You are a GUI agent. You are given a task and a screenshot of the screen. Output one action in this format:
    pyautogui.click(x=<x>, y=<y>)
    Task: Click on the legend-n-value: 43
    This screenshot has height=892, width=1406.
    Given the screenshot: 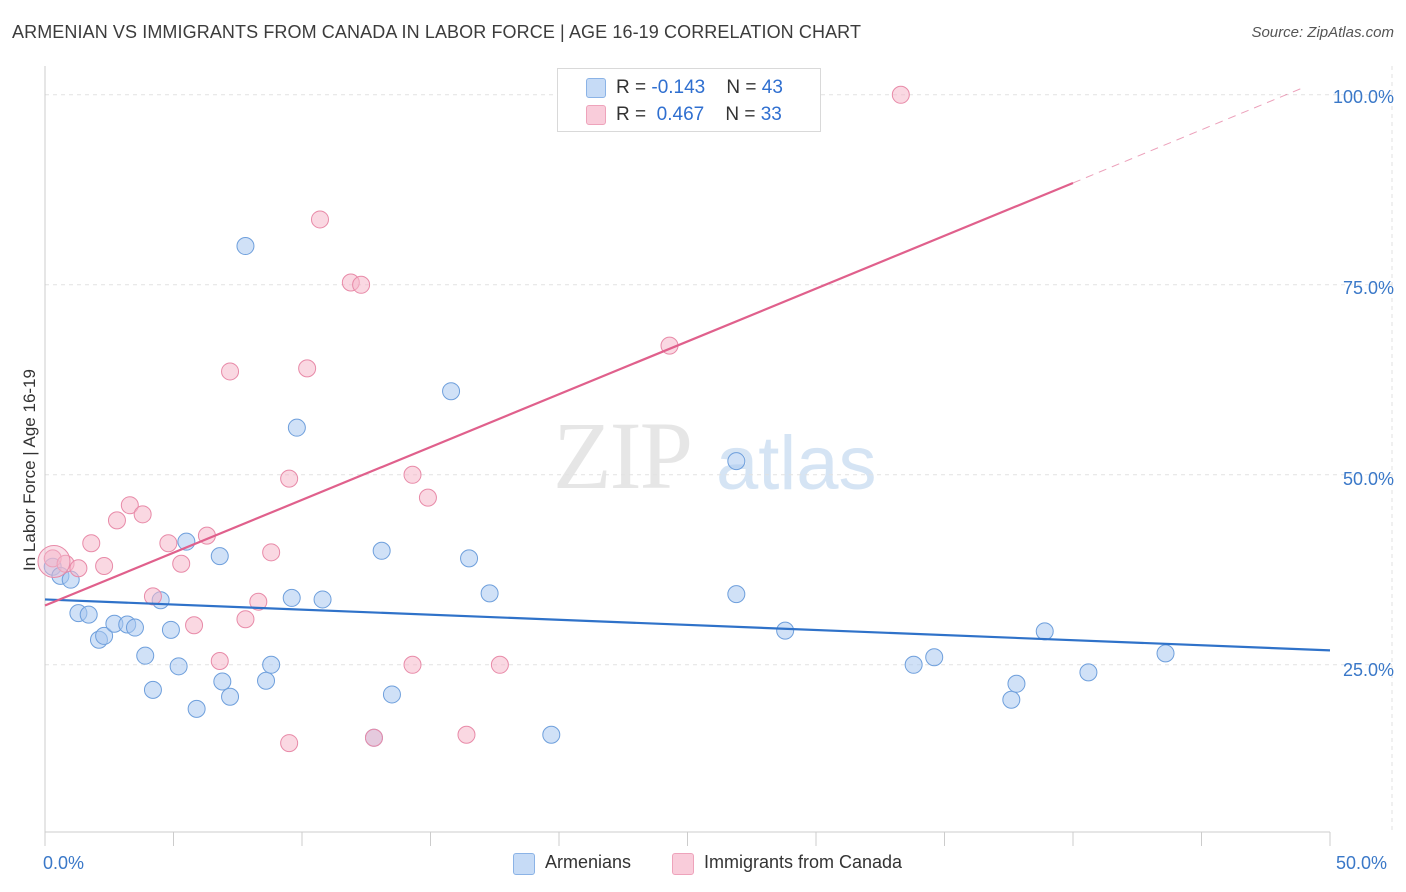 What is the action you would take?
    pyautogui.click(x=772, y=87)
    